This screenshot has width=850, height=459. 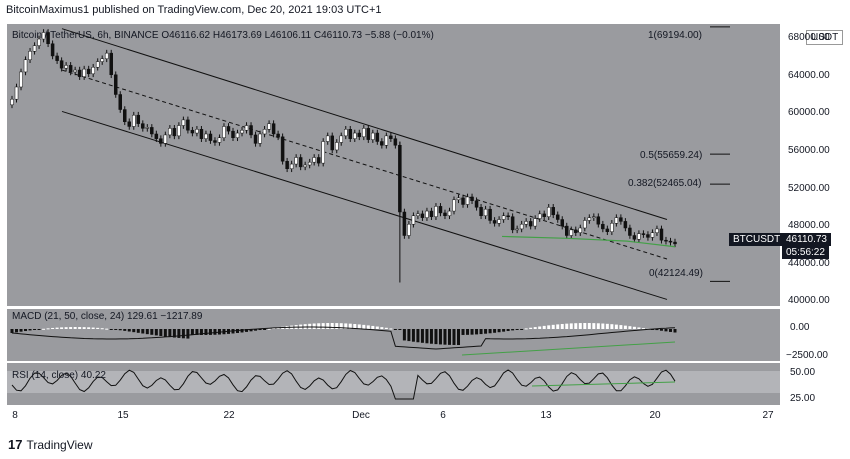 What do you see at coordinates (811, 384) in the screenshot?
I see `rsi-axis` at bounding box center [811, 384].